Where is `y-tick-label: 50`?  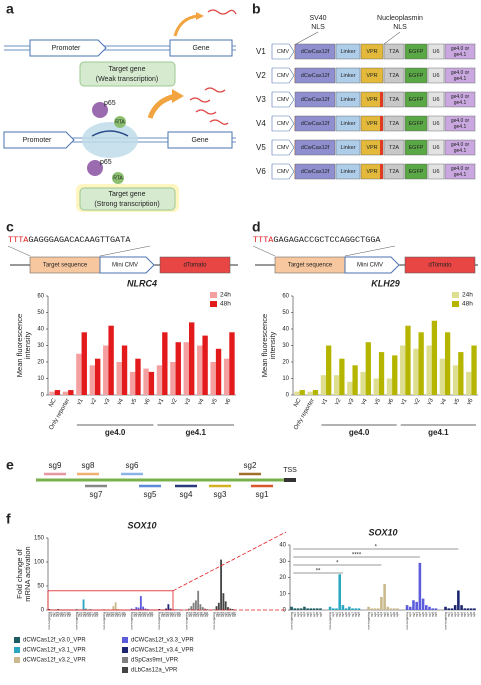 y-tick-label: 50 is located at coordinates (285, 313).